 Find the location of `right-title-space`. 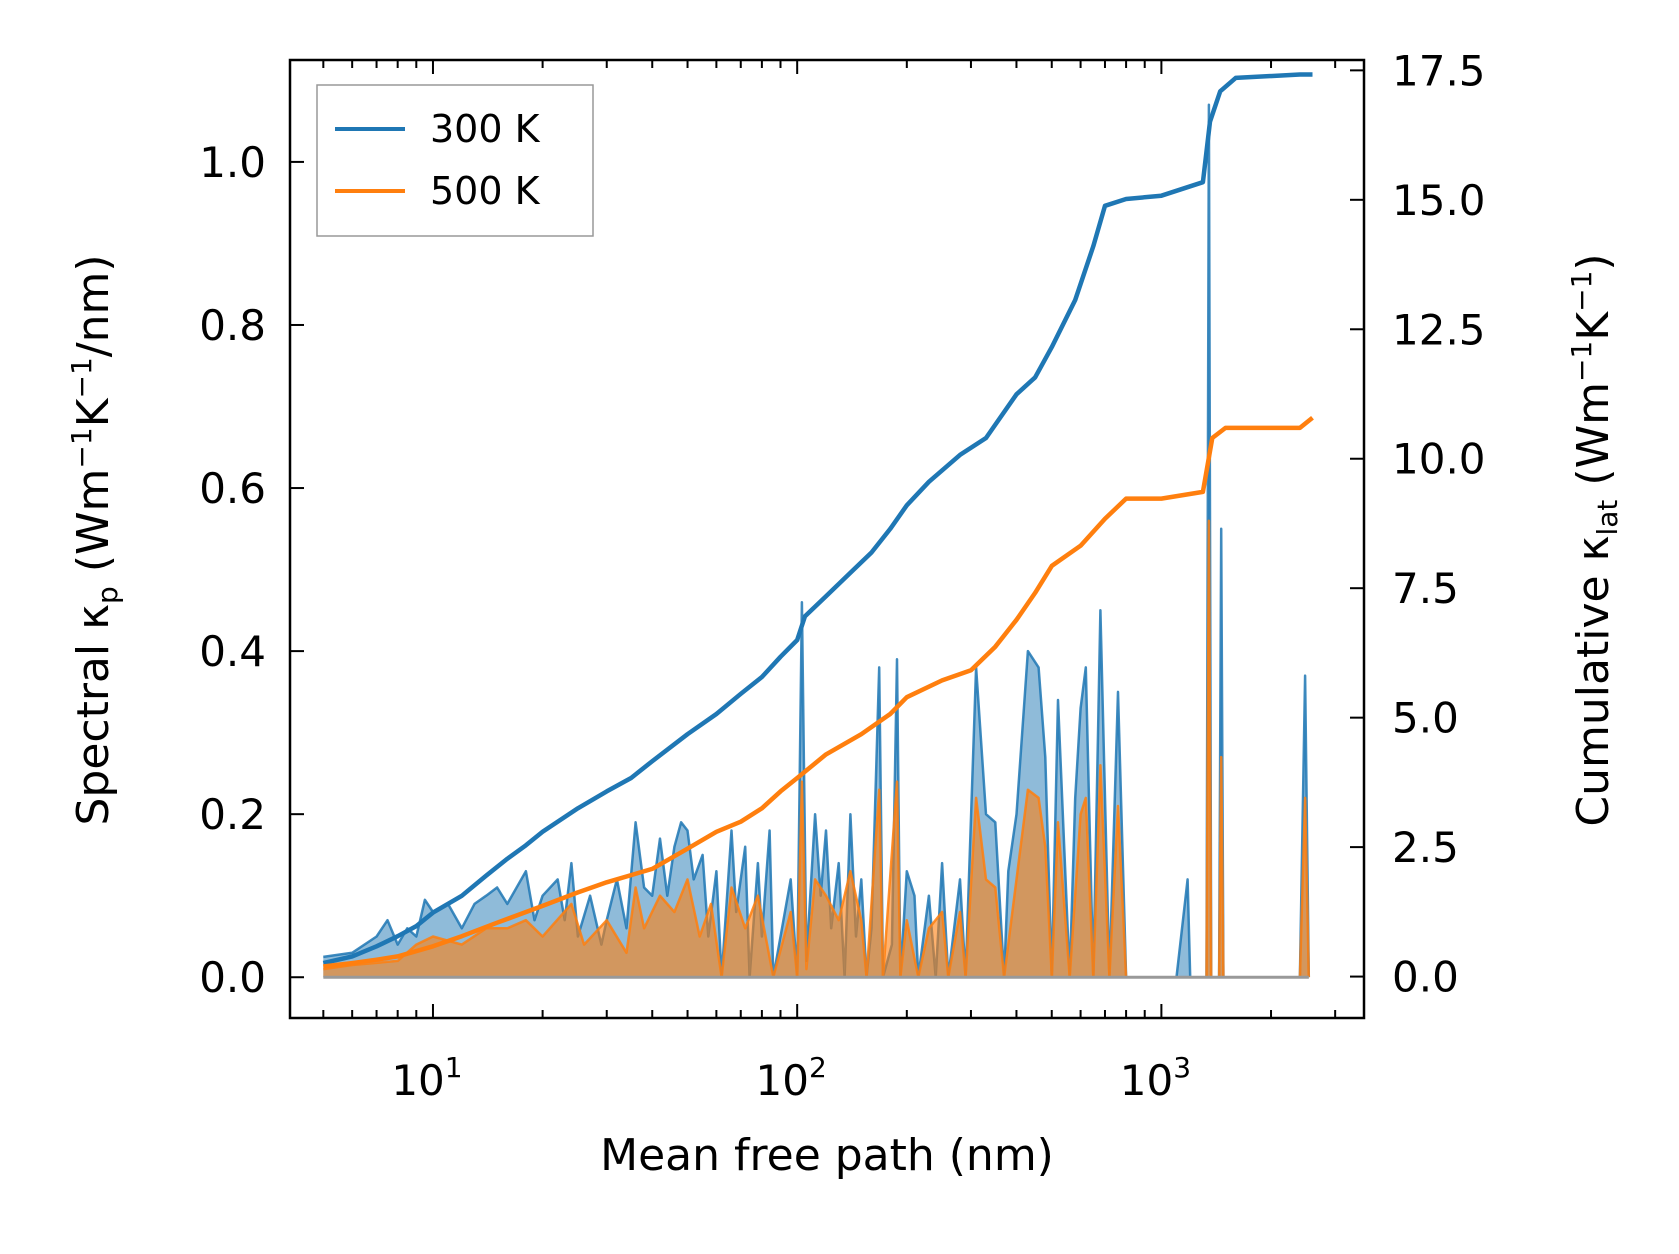

right-title-space is located at coordinates (1593, 493).